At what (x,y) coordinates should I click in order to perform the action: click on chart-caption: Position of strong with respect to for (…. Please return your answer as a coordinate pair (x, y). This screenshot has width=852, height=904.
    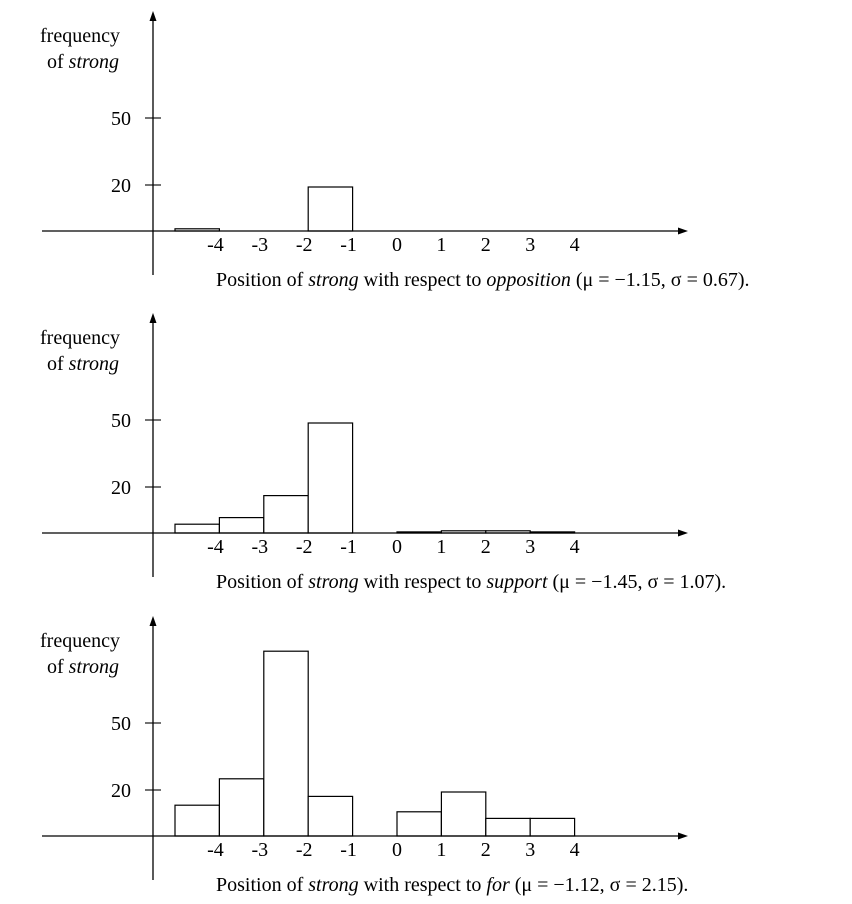
    Looking at the image, I should click on (452, 885).